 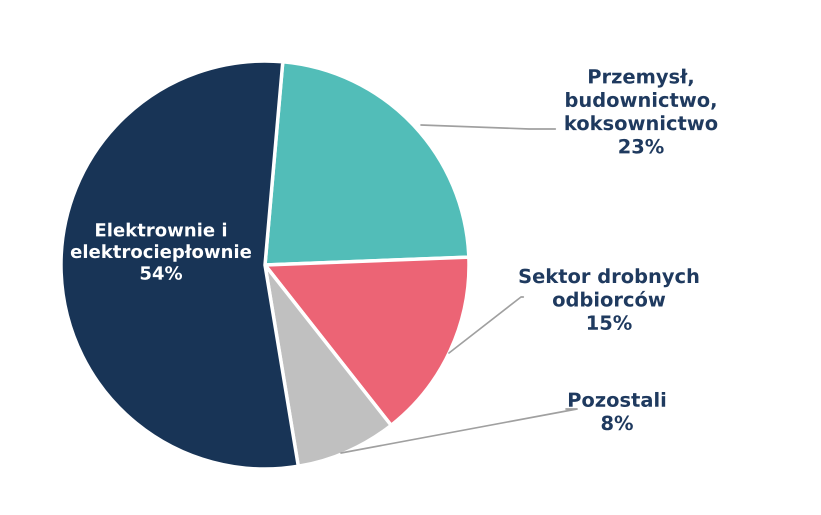 I want to click on data-label: 15%, so click(x=610, y=322).